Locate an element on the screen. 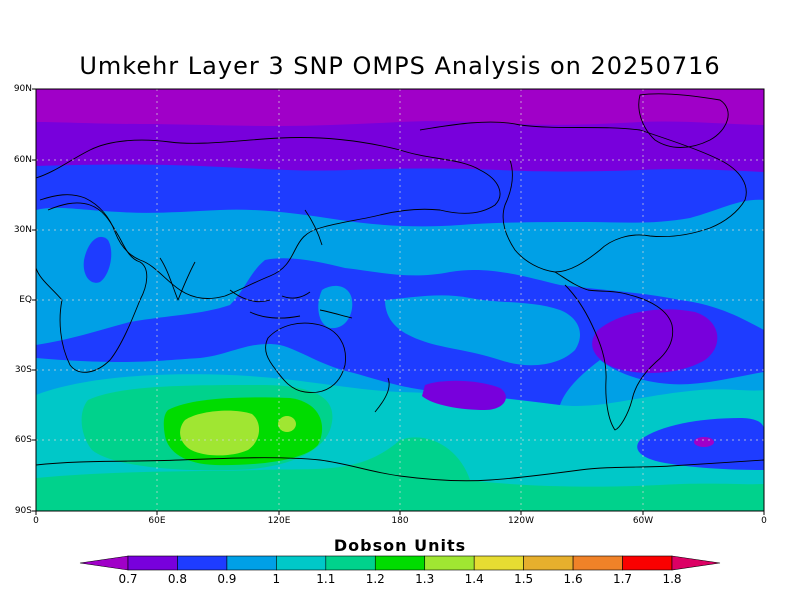 Image resolution: width=800 pixels, height=600 pixels. coast-greenland is located at coordinates (683, 120).